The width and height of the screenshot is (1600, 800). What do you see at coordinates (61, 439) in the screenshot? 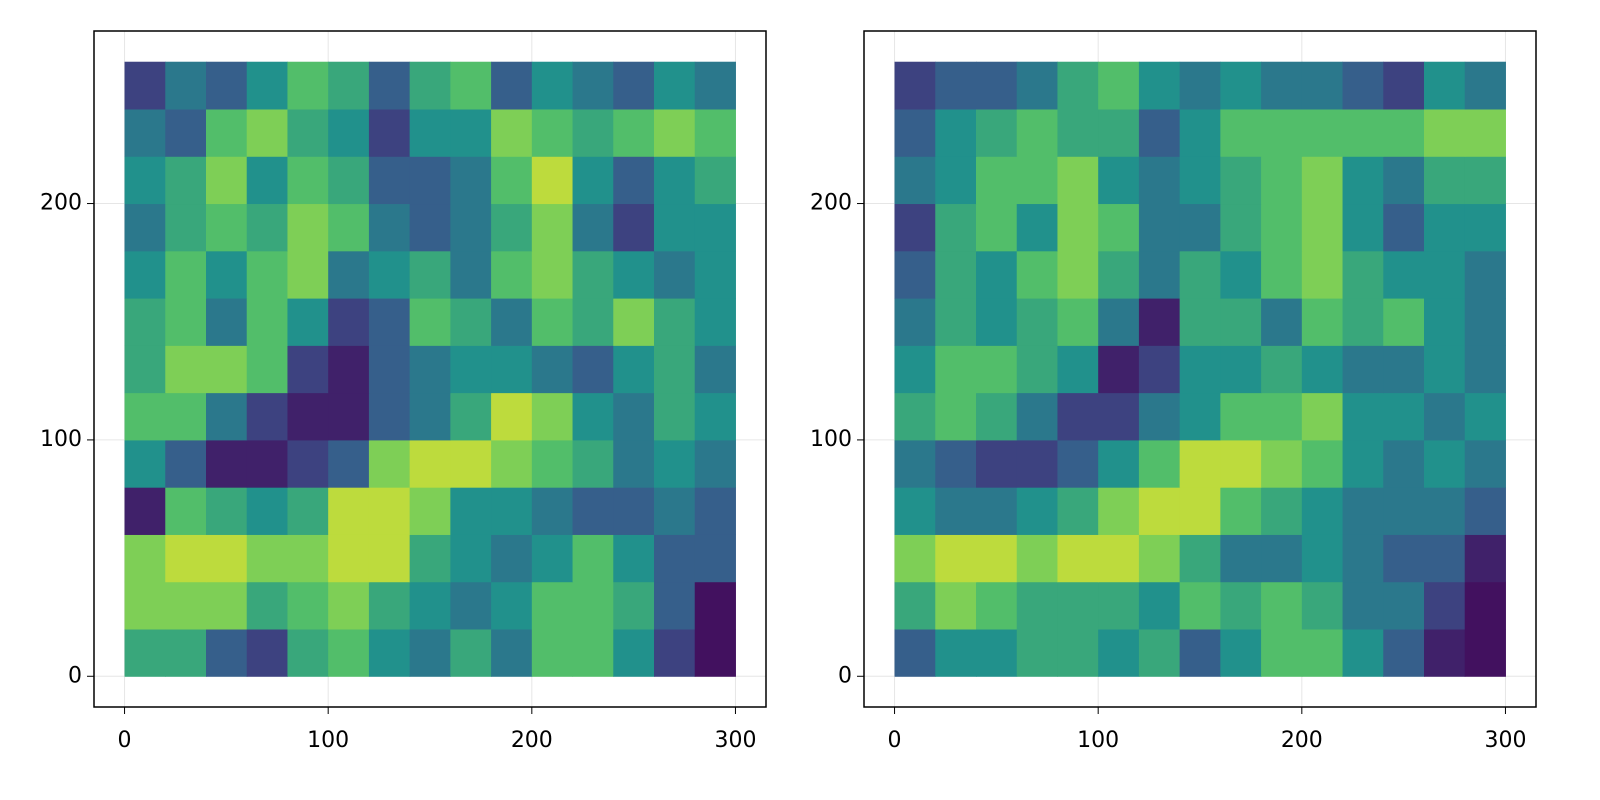
I see `y-tick-label: 100` at bounding box center [61, 439].